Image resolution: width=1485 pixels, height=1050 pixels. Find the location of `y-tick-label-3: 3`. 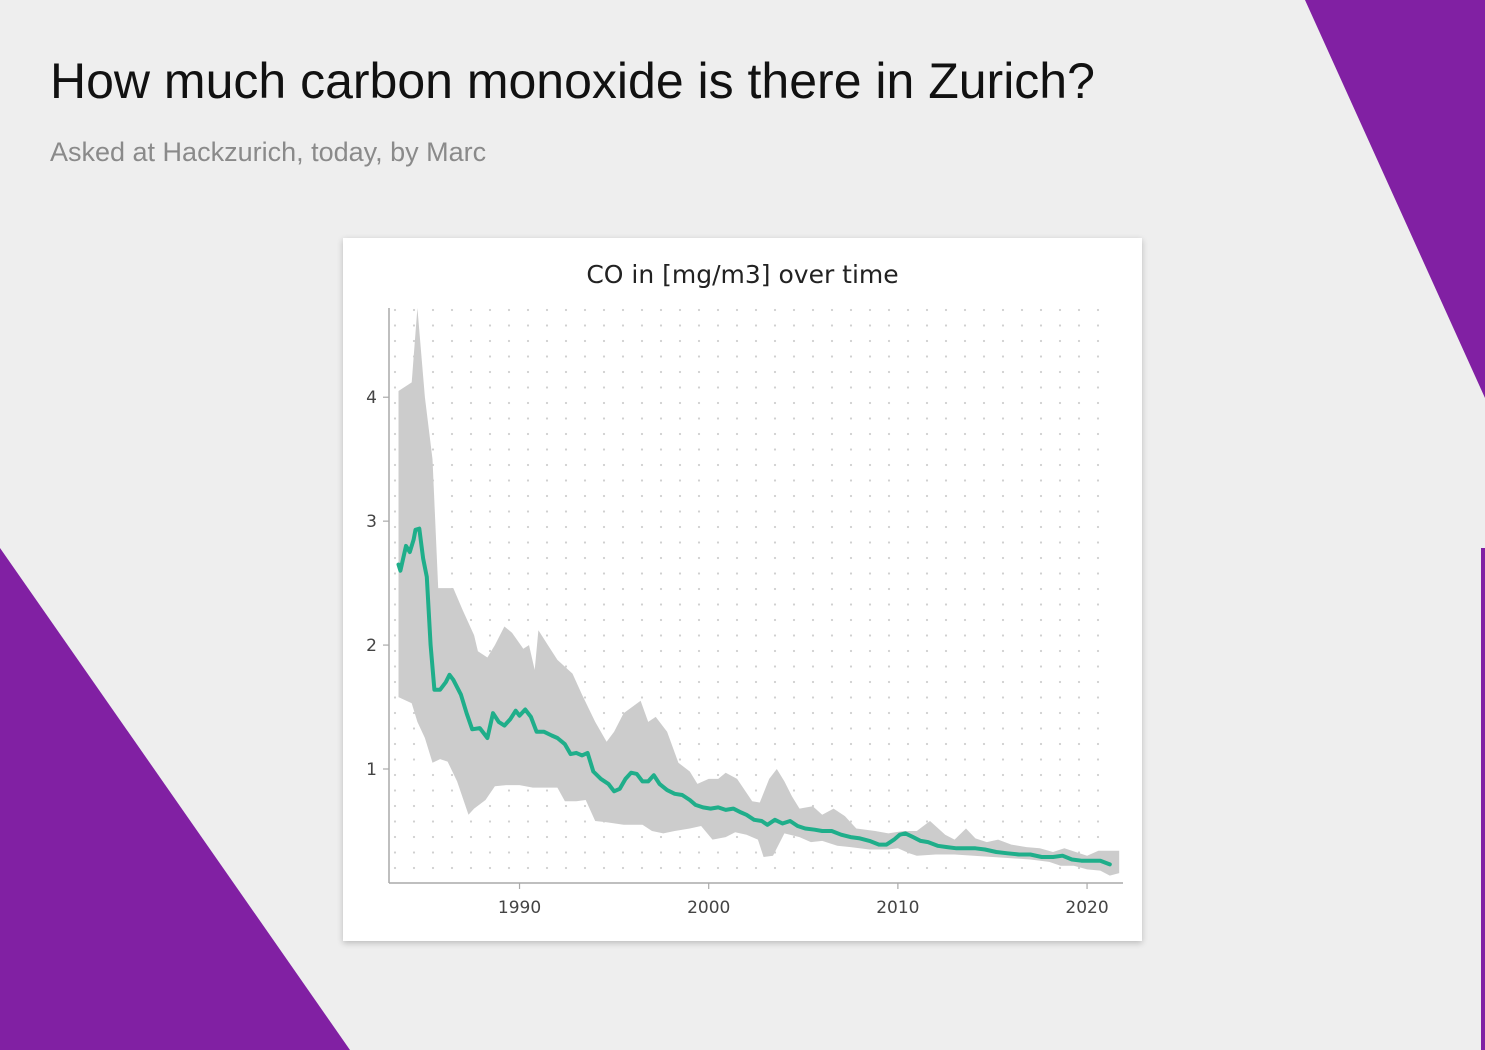

y-tick-label-3: 3 is located at coordinates (371, 522).